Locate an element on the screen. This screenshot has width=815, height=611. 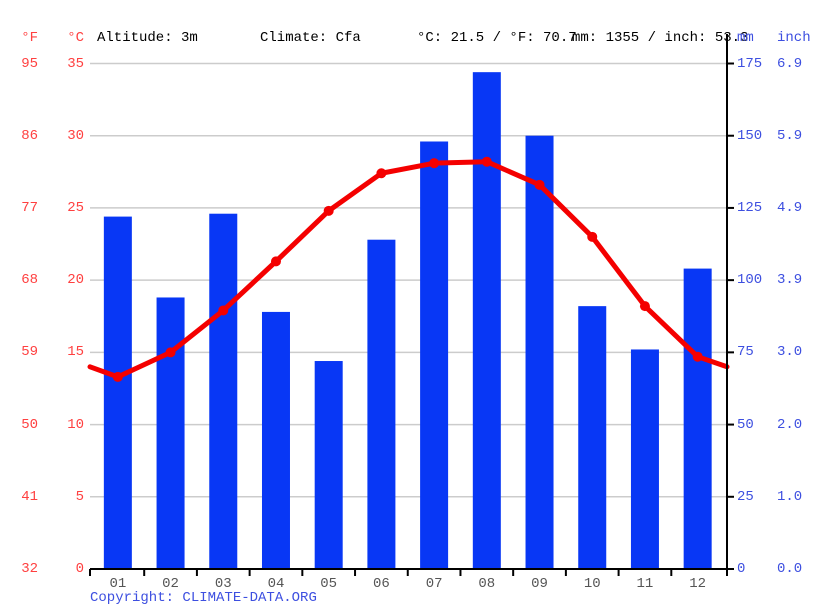
axis-label-mm: 25 is located at coordinates (745, 496).